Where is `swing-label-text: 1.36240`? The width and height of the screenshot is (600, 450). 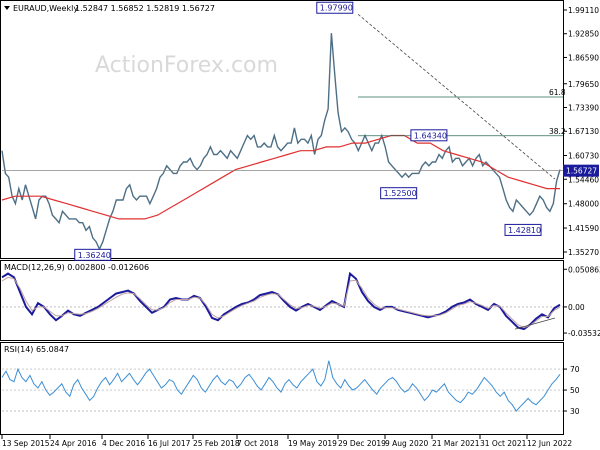 swing-label-text: 1.36240 is located at coordinates (94, 255).